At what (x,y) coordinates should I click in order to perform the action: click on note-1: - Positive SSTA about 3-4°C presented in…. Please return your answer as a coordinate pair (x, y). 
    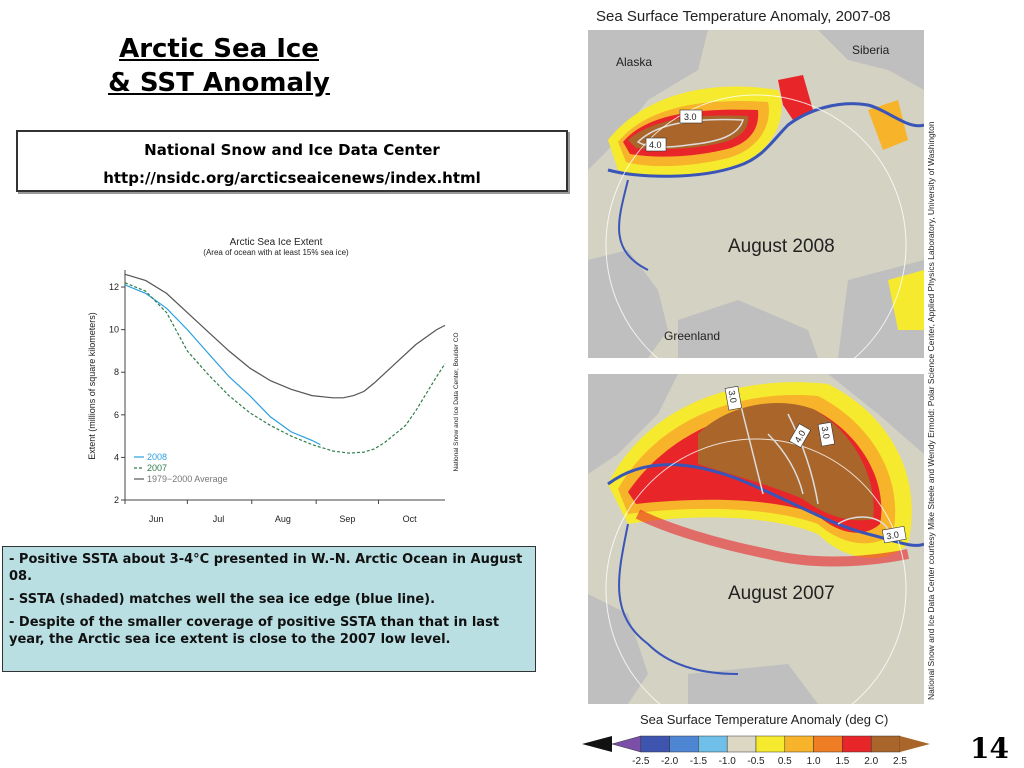
    Looking at the image, I should click on (266, 568).